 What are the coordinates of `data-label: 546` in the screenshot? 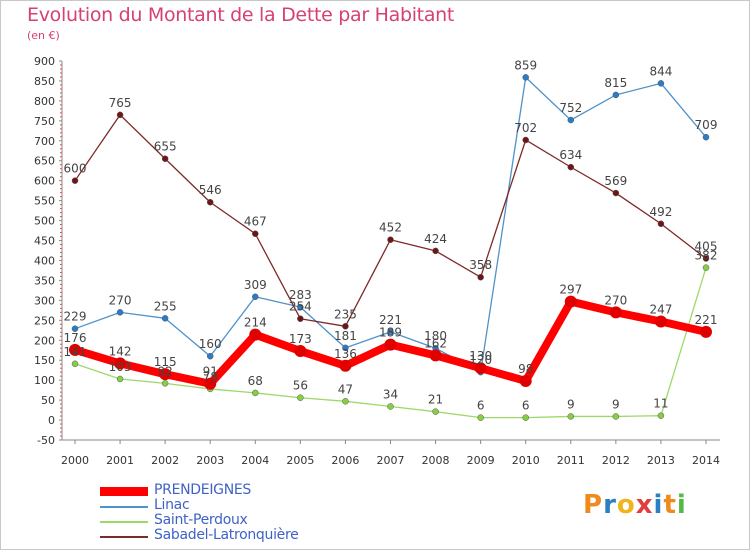 It's located at (210, 190).